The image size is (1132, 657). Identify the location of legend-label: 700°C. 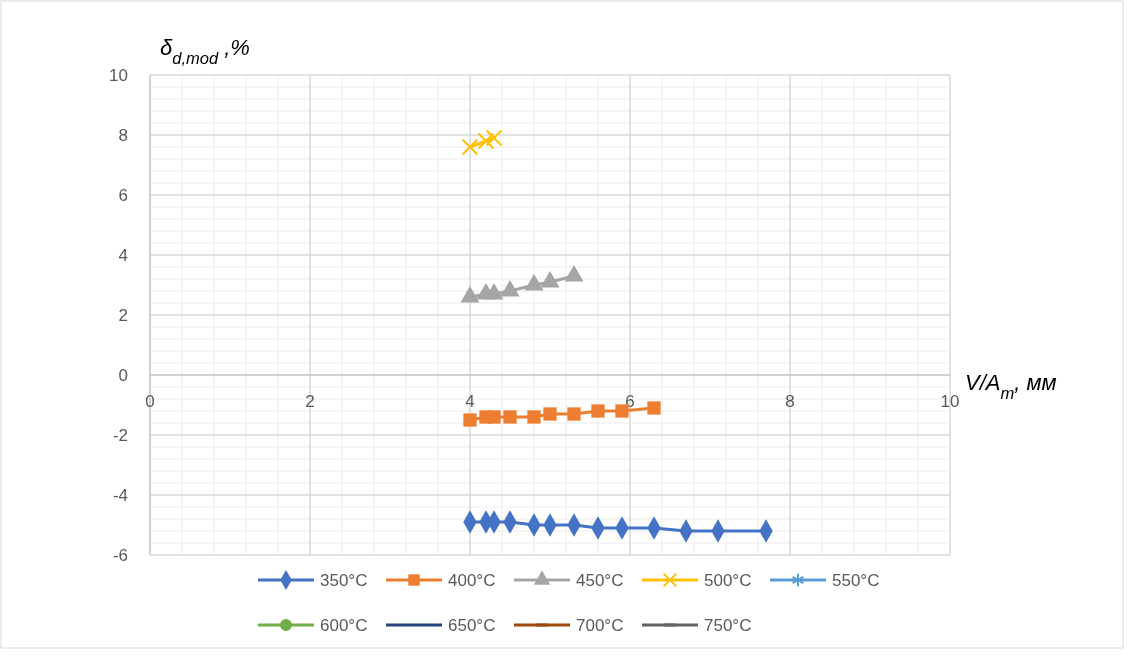
(600, 625).